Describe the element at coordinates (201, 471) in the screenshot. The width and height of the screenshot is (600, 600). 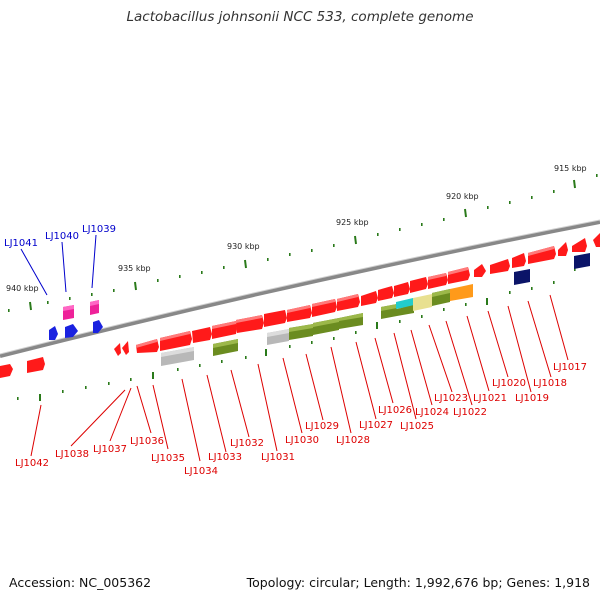
I see `gene-label-lj1034: LJ1034` at that location.